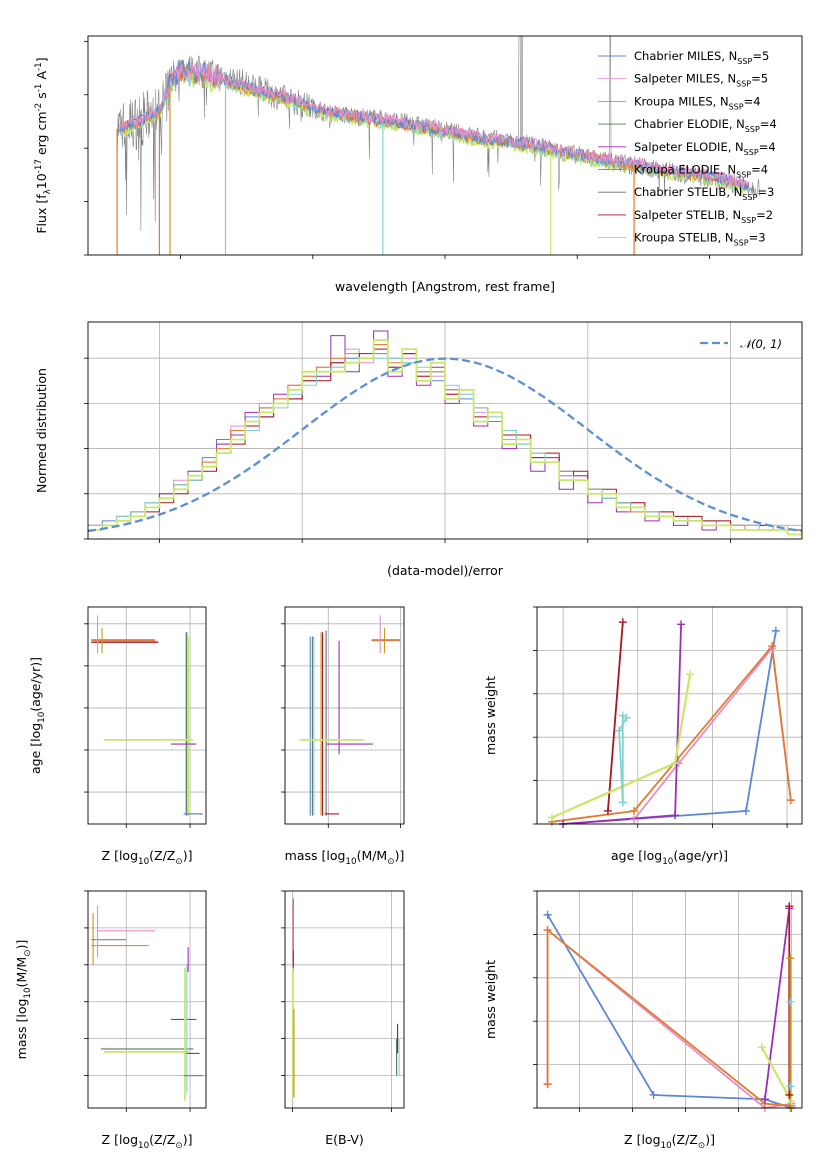  Describe the element at coordinates (41, 430) in the screenshot. I see `y-axis-label: Normed distribution` at that location.